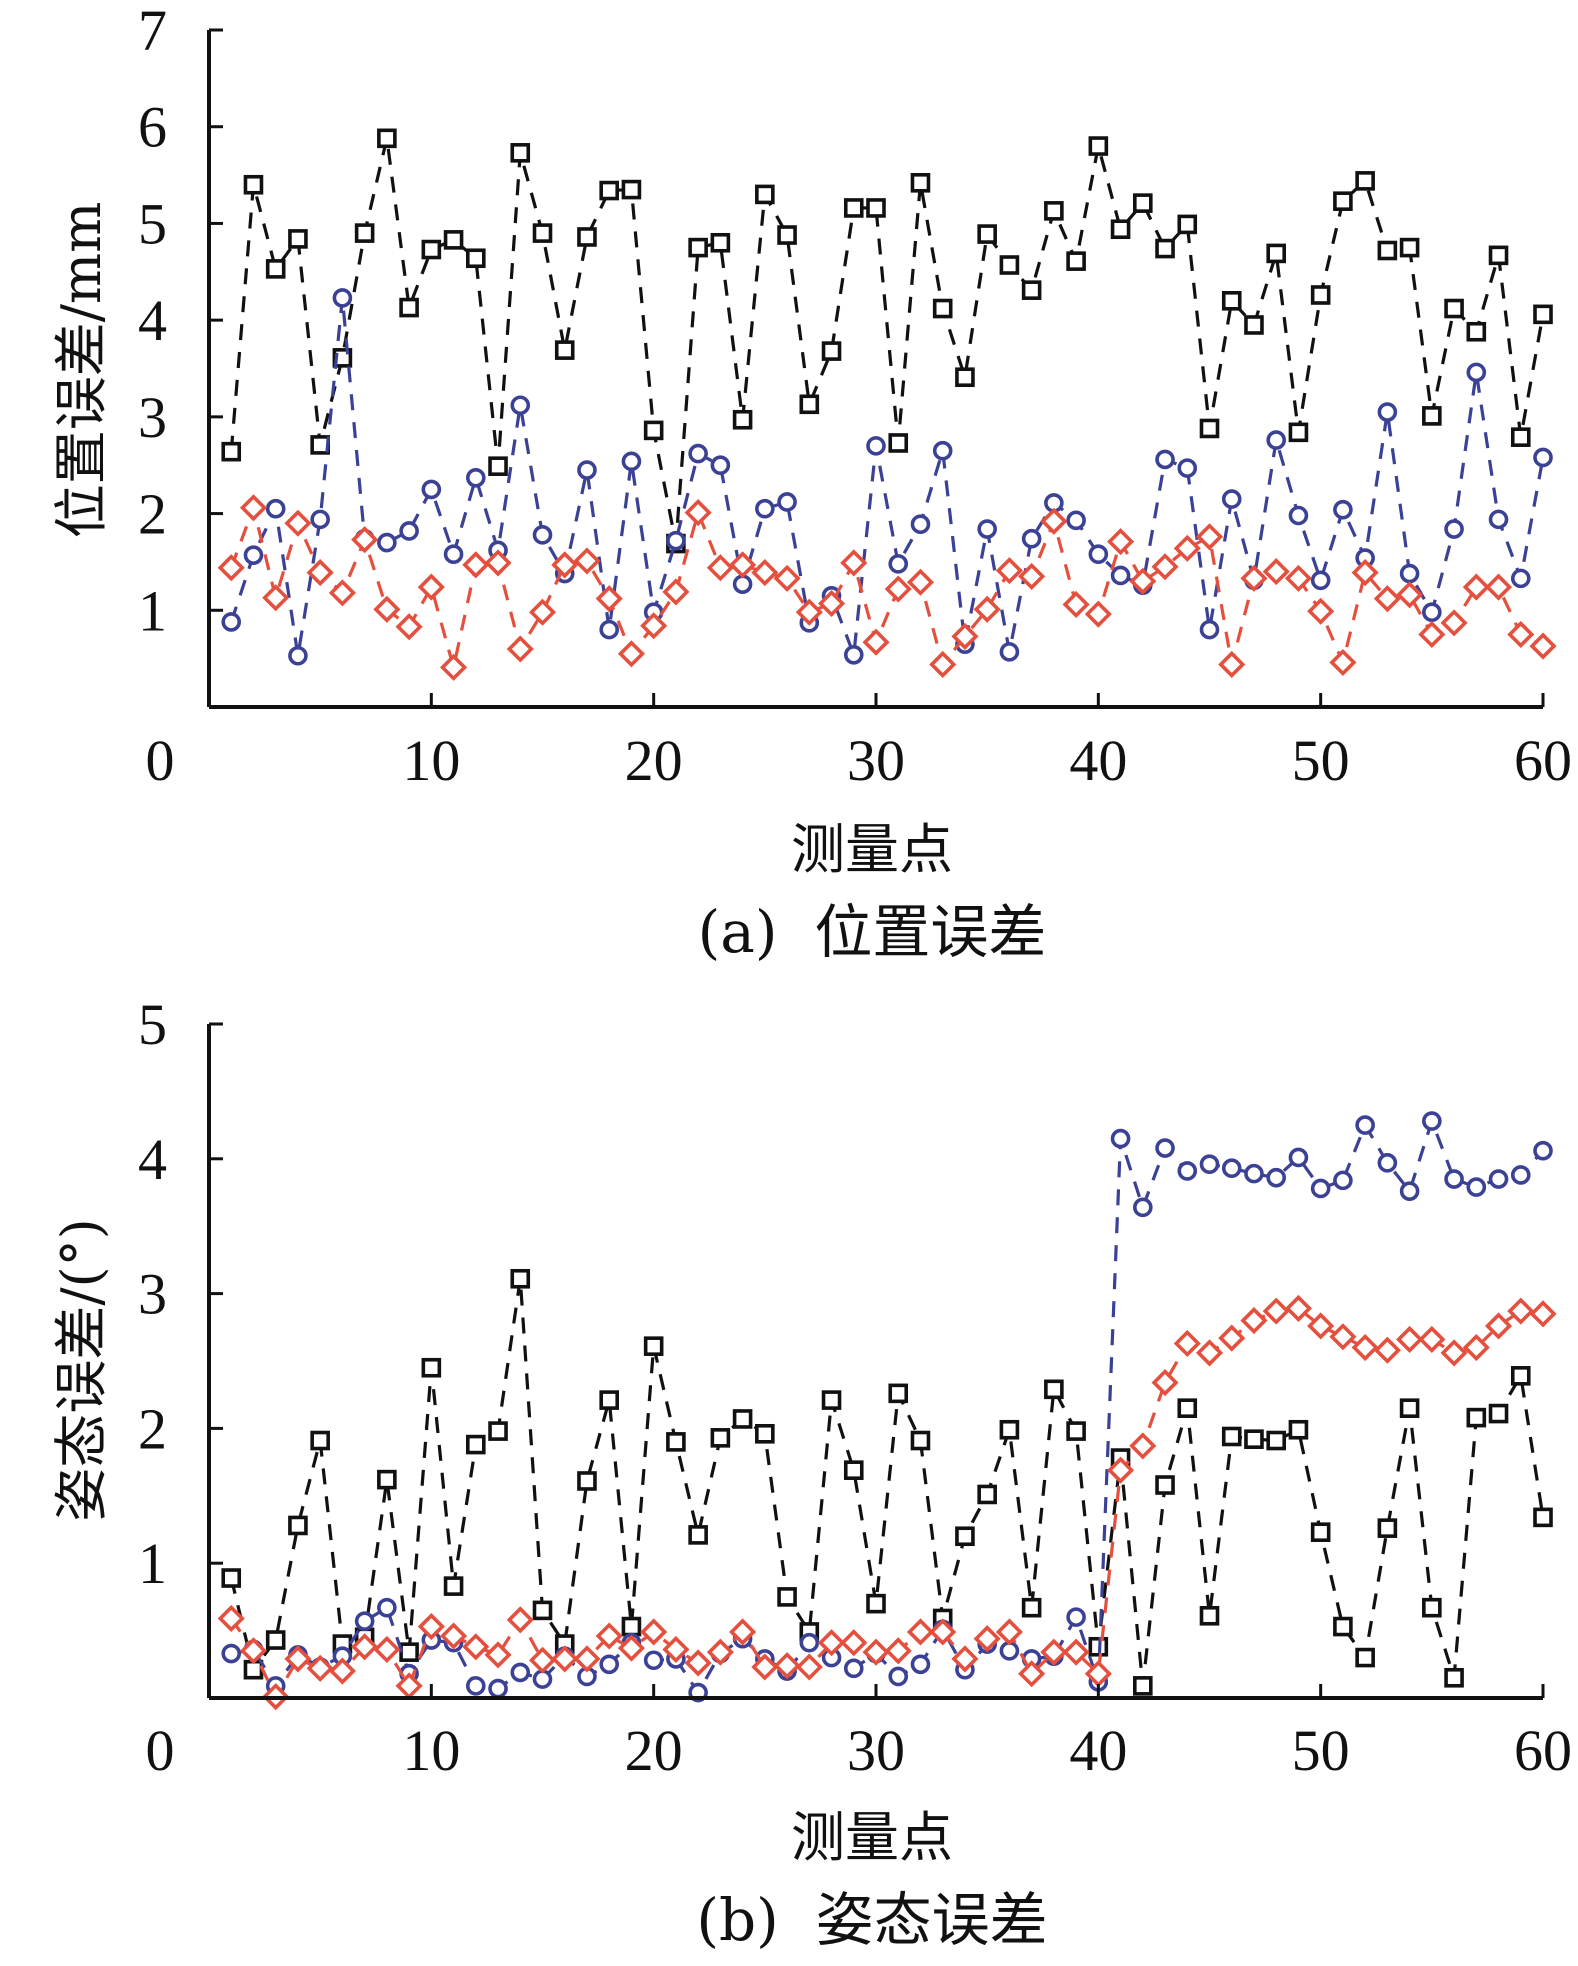 The height and width of the screenshot is (1966, 1578). What do you see at coordinates (152, 1159) in the screenshot?
I see `y-tick-label: 4` at bounding box center [152, 1159].